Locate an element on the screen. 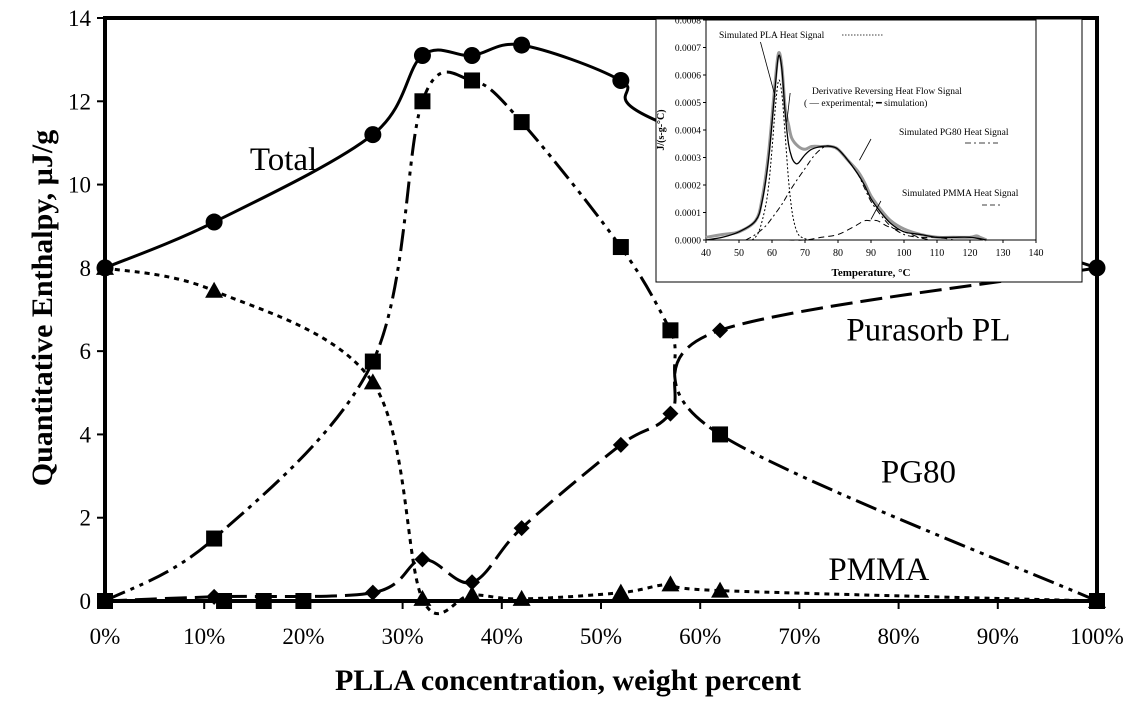 The height and width of the screenshot is (705, 1135). inset-note-pg80: Simulated PG80 Heat Signal is located at coordinates (954, 133).